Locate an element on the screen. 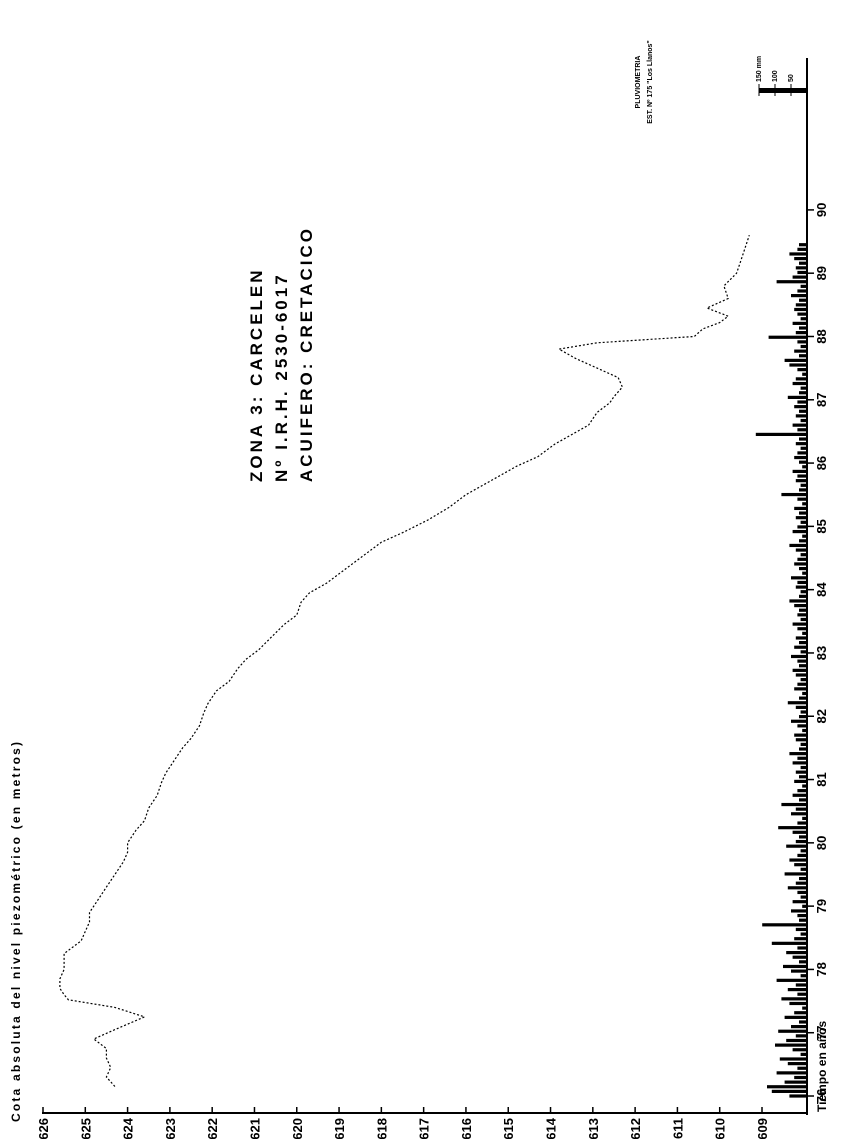 The image size is (854, 1139). time-tick-label-78: 78 is located at coordinates (821, 969).